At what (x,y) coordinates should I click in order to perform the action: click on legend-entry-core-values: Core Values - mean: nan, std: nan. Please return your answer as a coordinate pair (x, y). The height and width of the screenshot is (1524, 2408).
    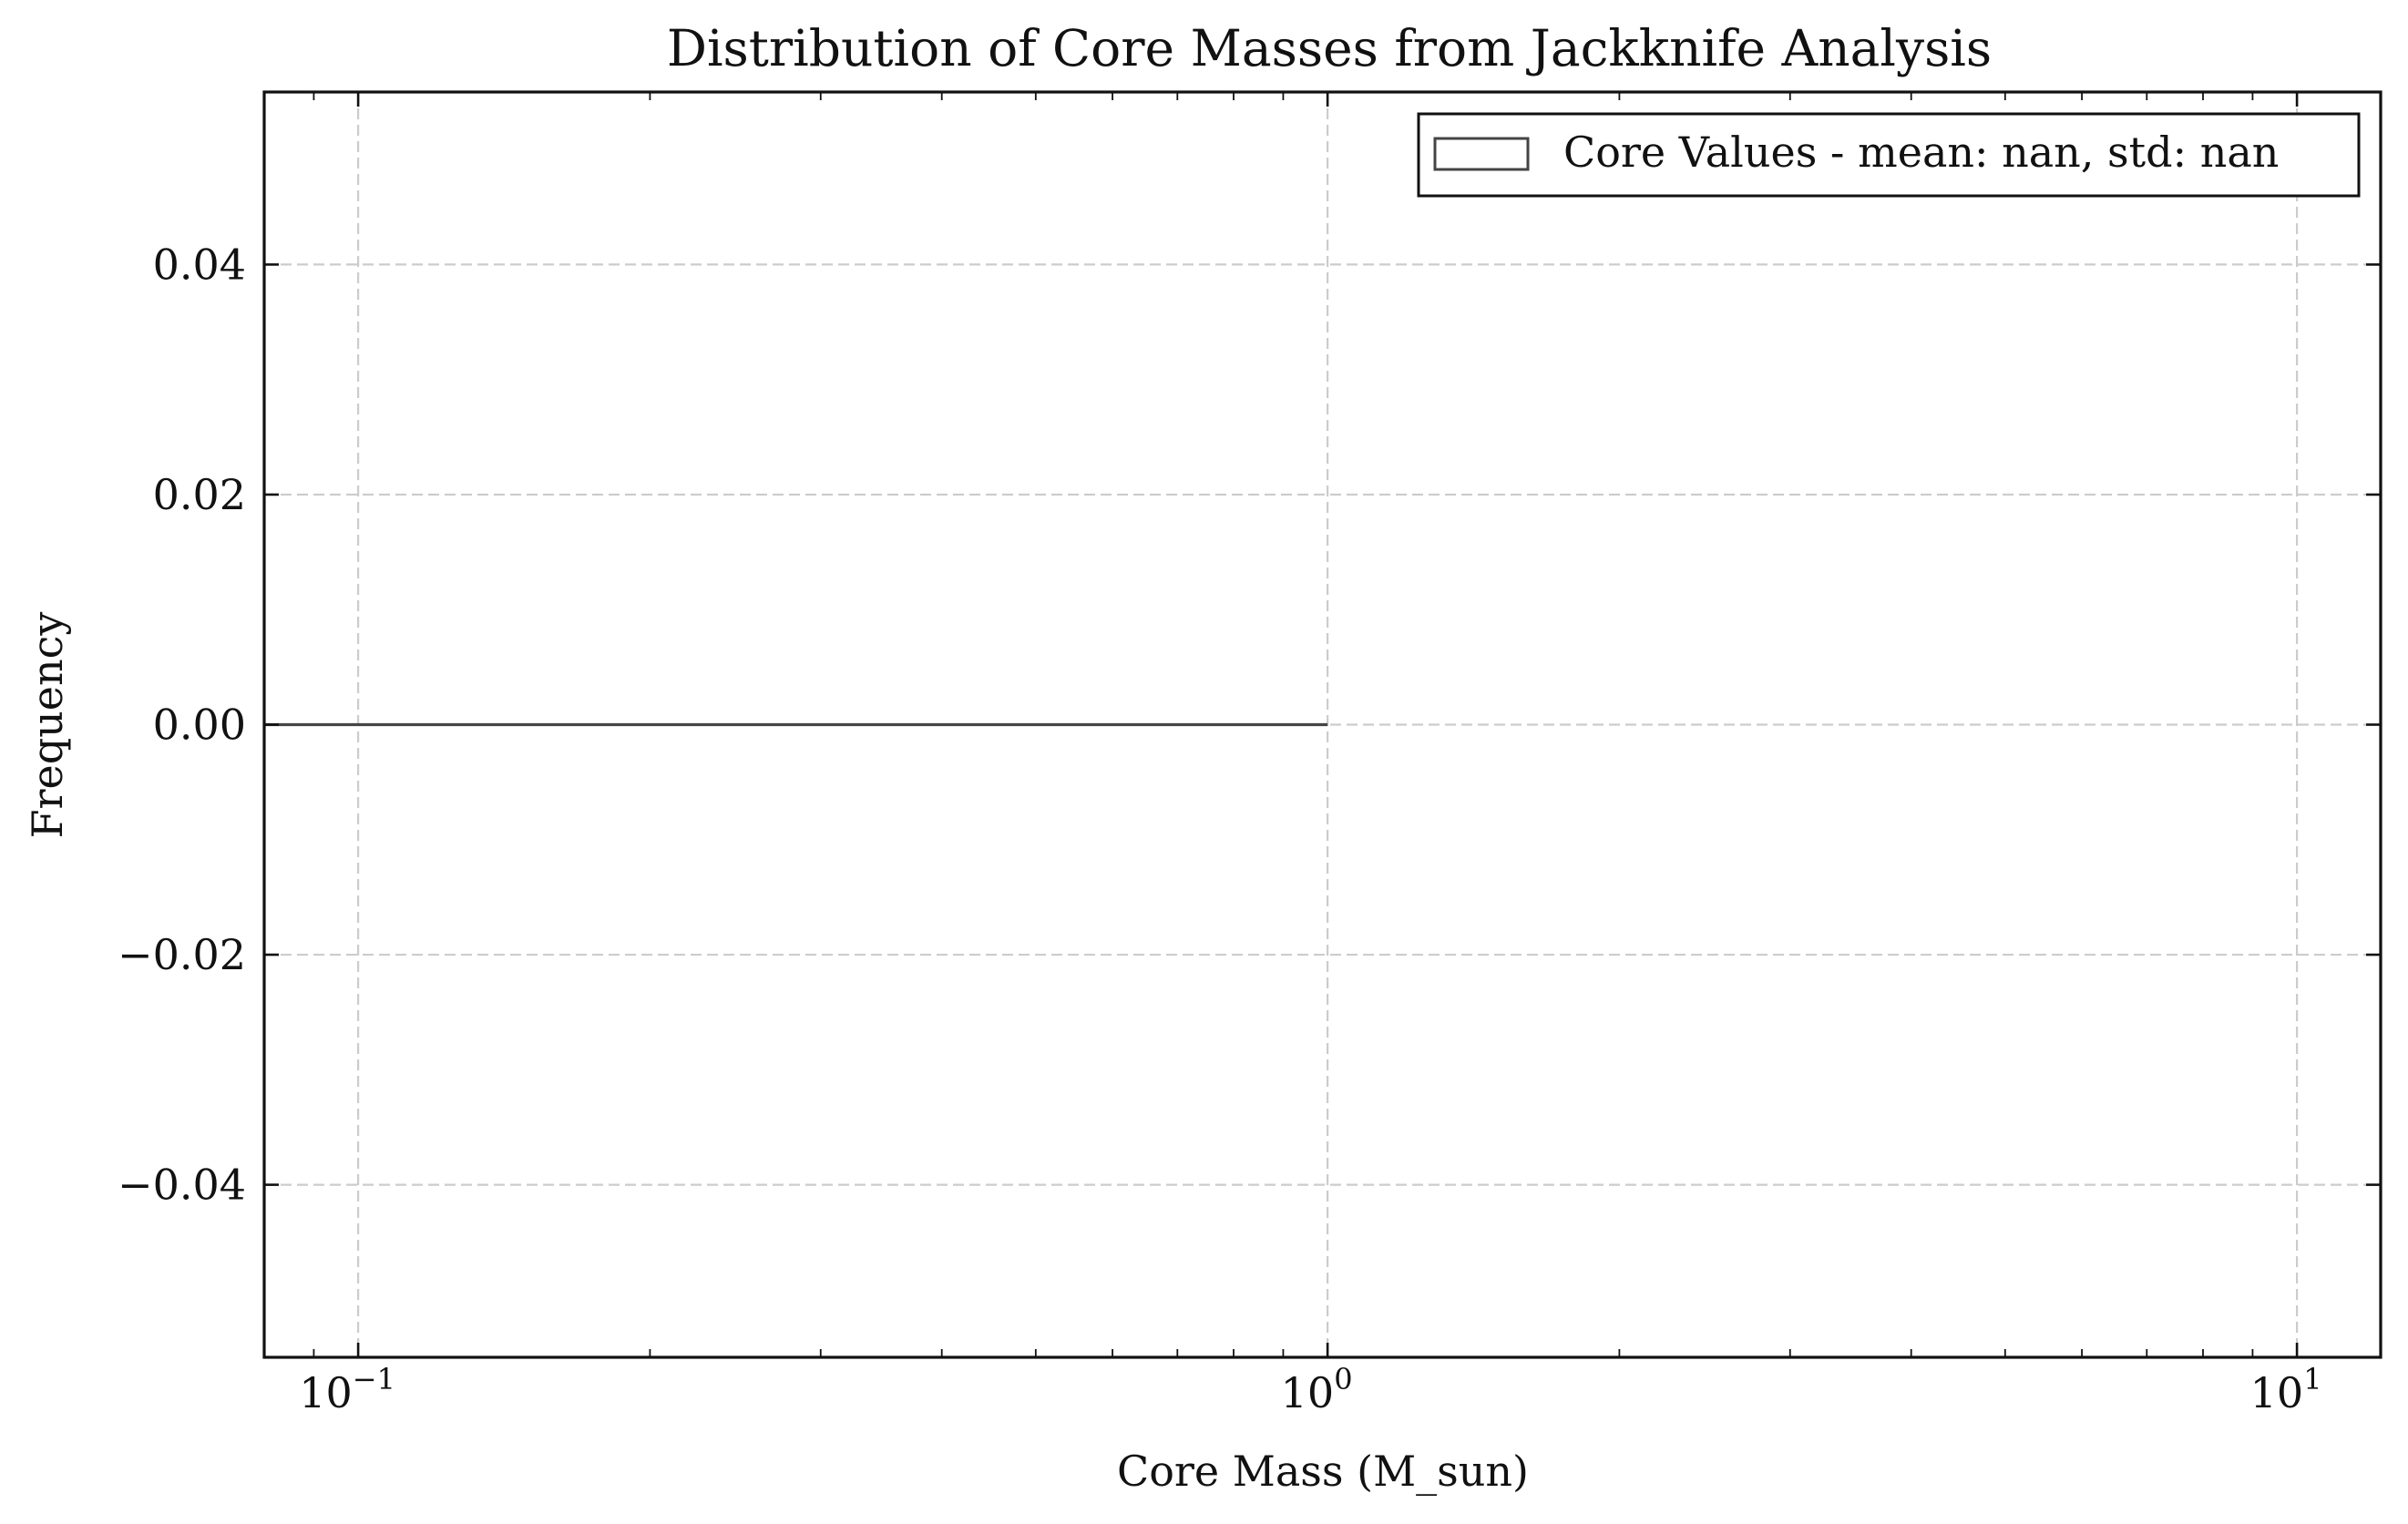
    Looking at the image, I should click on (1921, 152).